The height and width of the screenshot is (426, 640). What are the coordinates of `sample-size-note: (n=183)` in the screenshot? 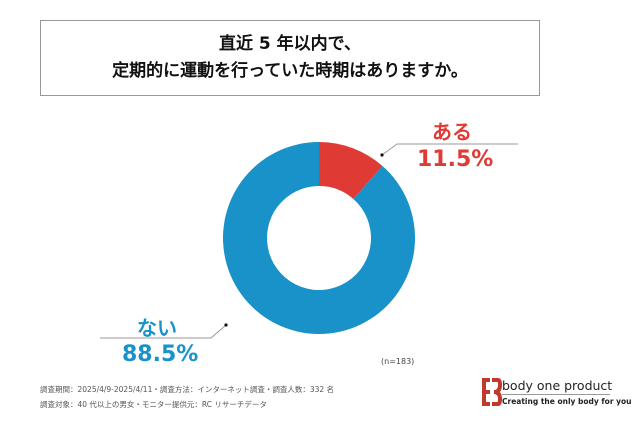 It's located at (398, 361).